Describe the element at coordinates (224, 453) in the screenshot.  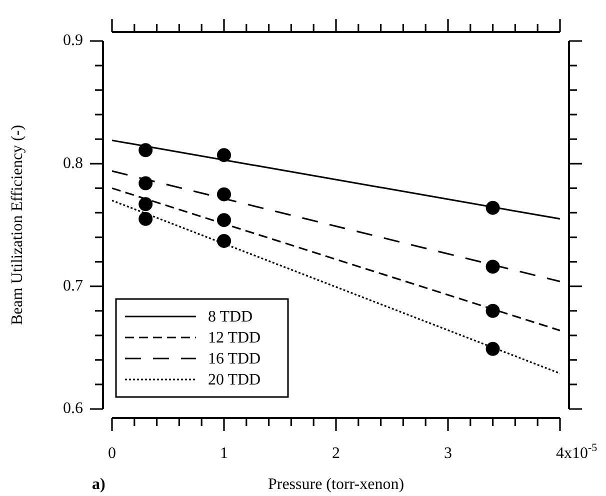
I see `x-tick-label: 1` at that location.